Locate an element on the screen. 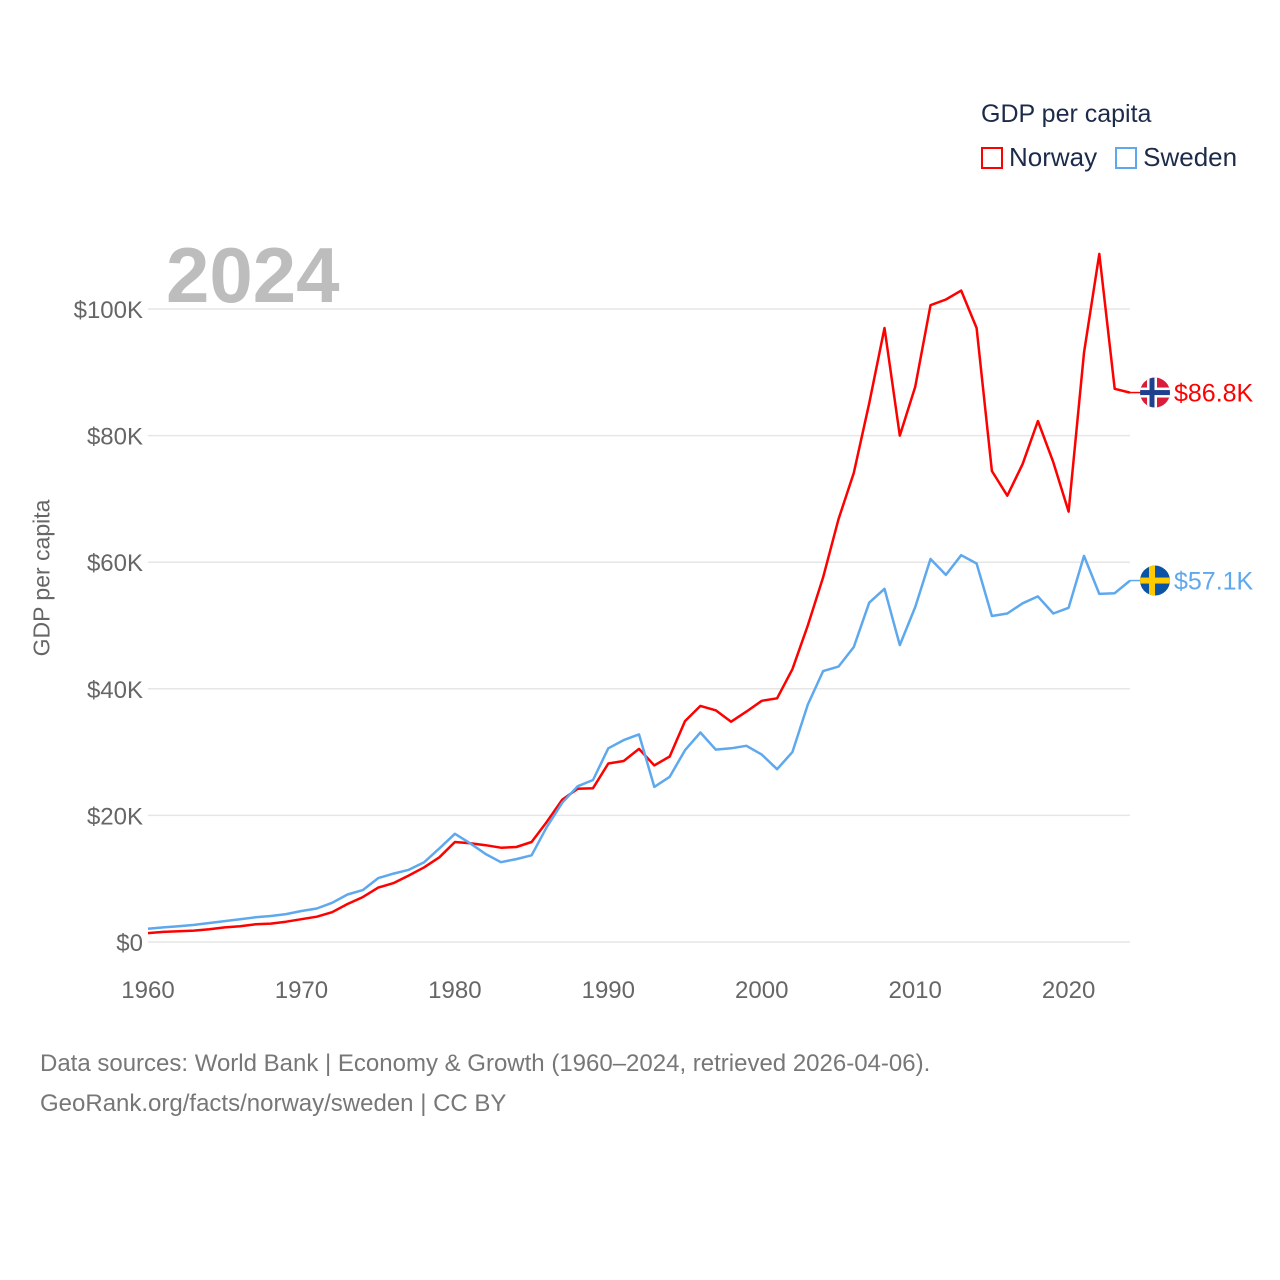 The image size is (1280, 1280). x-tick-label: 2010 is located at coordinates (914, 990).